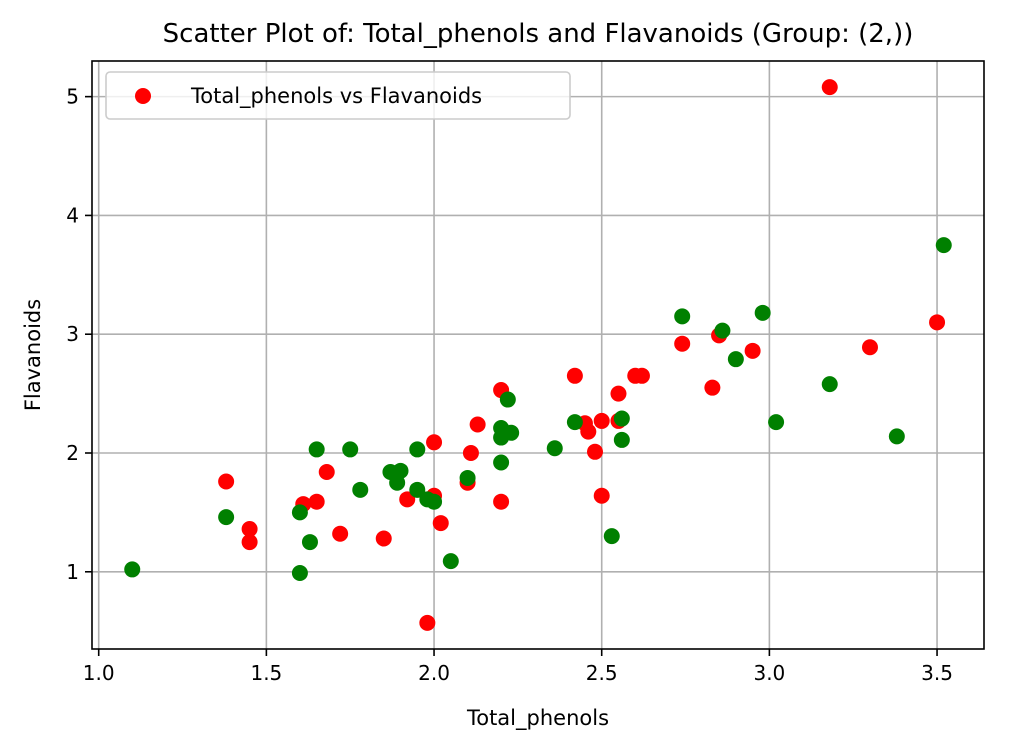 Image resolution: width=1018 pixels, height=751 pixels. What do you see at coordinates (72, 215) in the screenshot?
I see `y-tick-label: 4` at bounding box center [72, 215].